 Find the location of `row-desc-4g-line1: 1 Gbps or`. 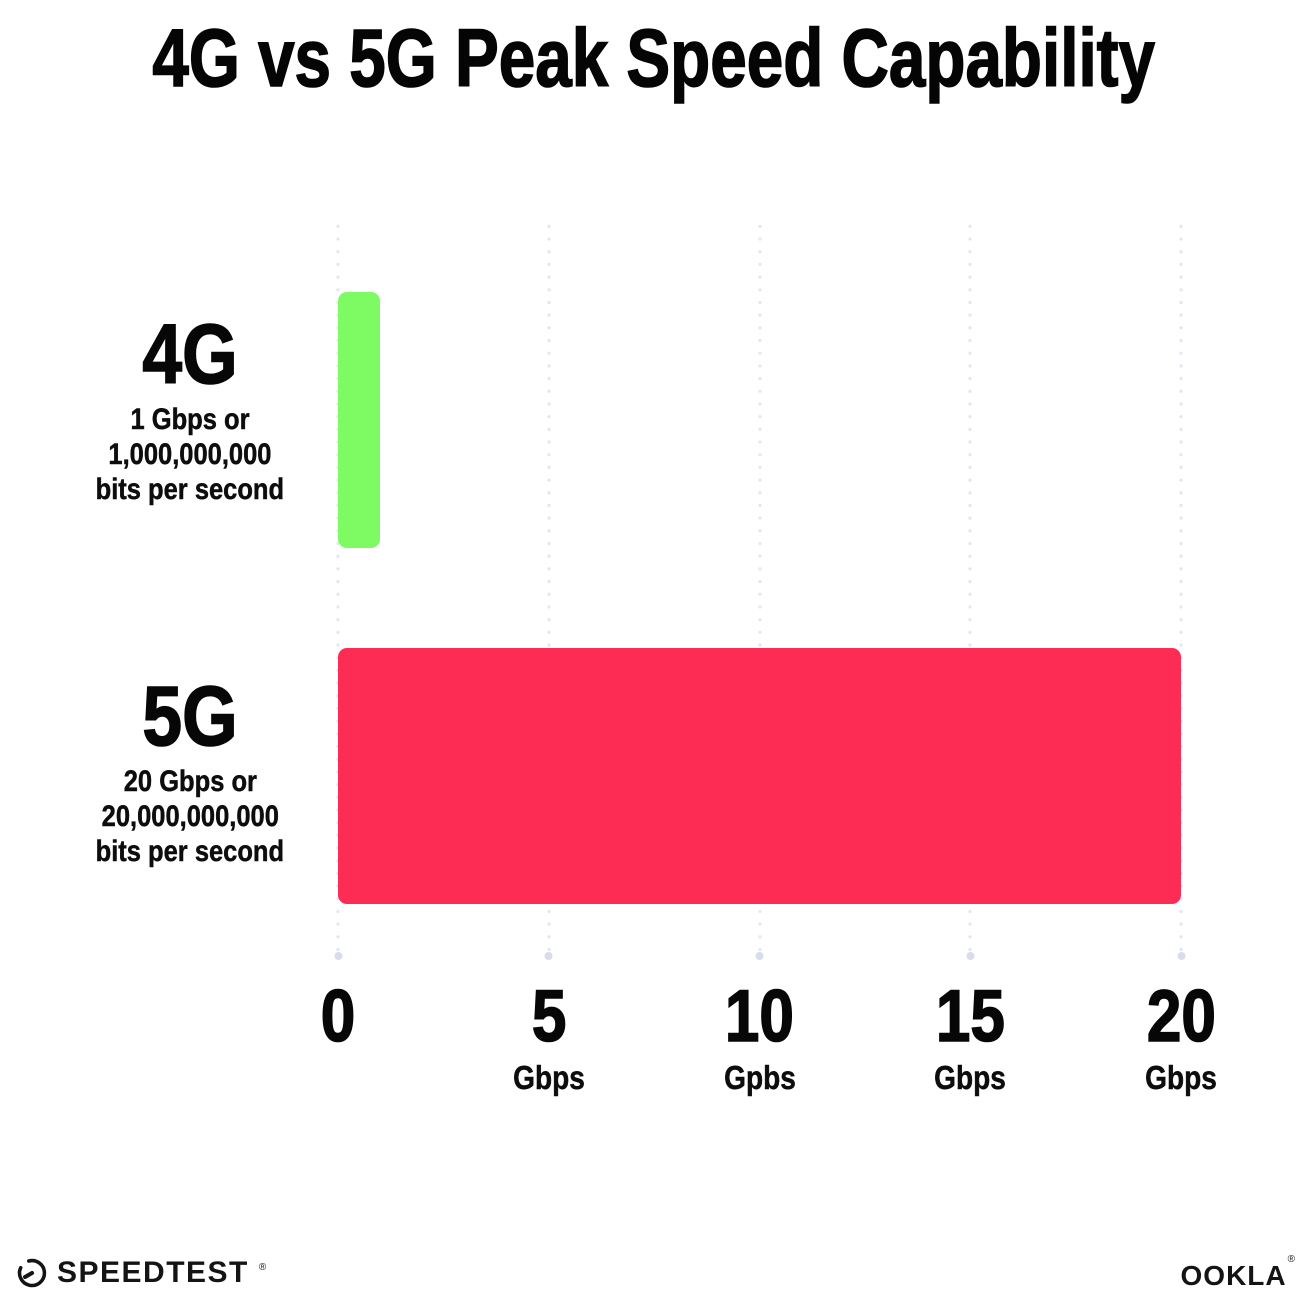

row-desc-4g-line1: 1 Gbps or is located at coordinates (190, 419).